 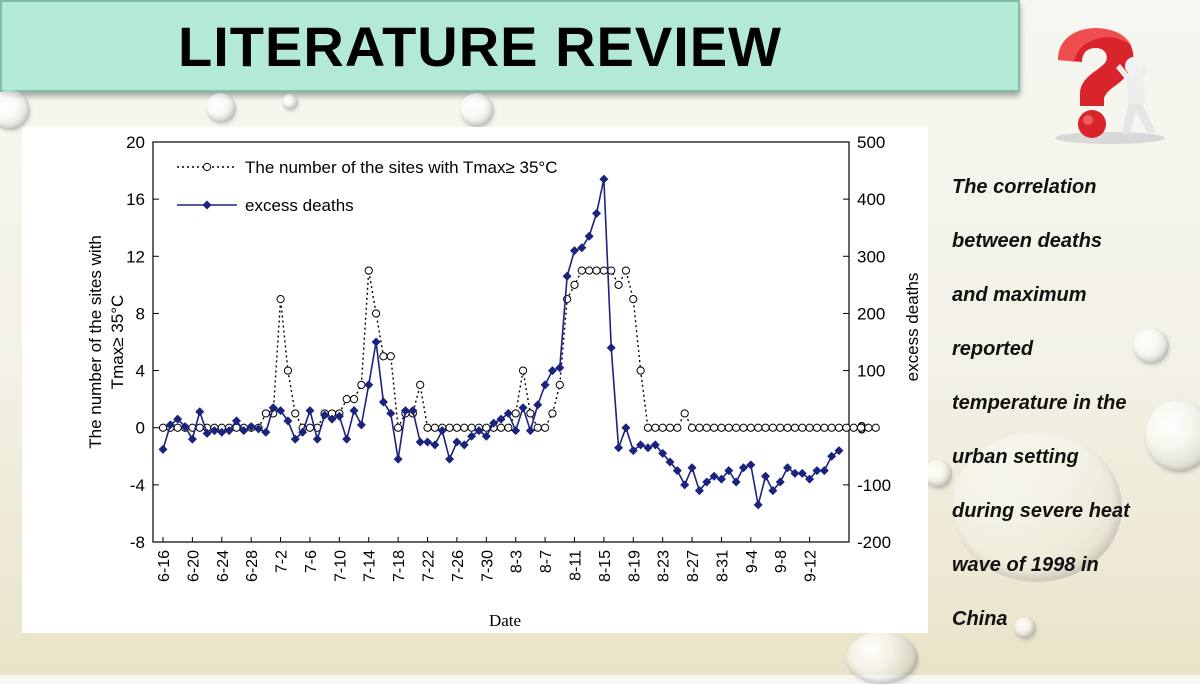 What do you see at coordinates (546, 561) in the screenshot?
I see `x-tick-label: 8-7` at bounding box center [546, 561].